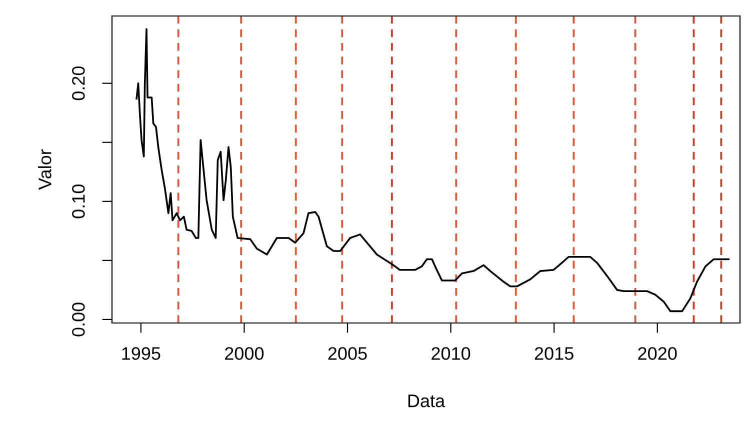 The image size is (743, 445). I want to click on x-tick-label: 2000, so click(244, 353).